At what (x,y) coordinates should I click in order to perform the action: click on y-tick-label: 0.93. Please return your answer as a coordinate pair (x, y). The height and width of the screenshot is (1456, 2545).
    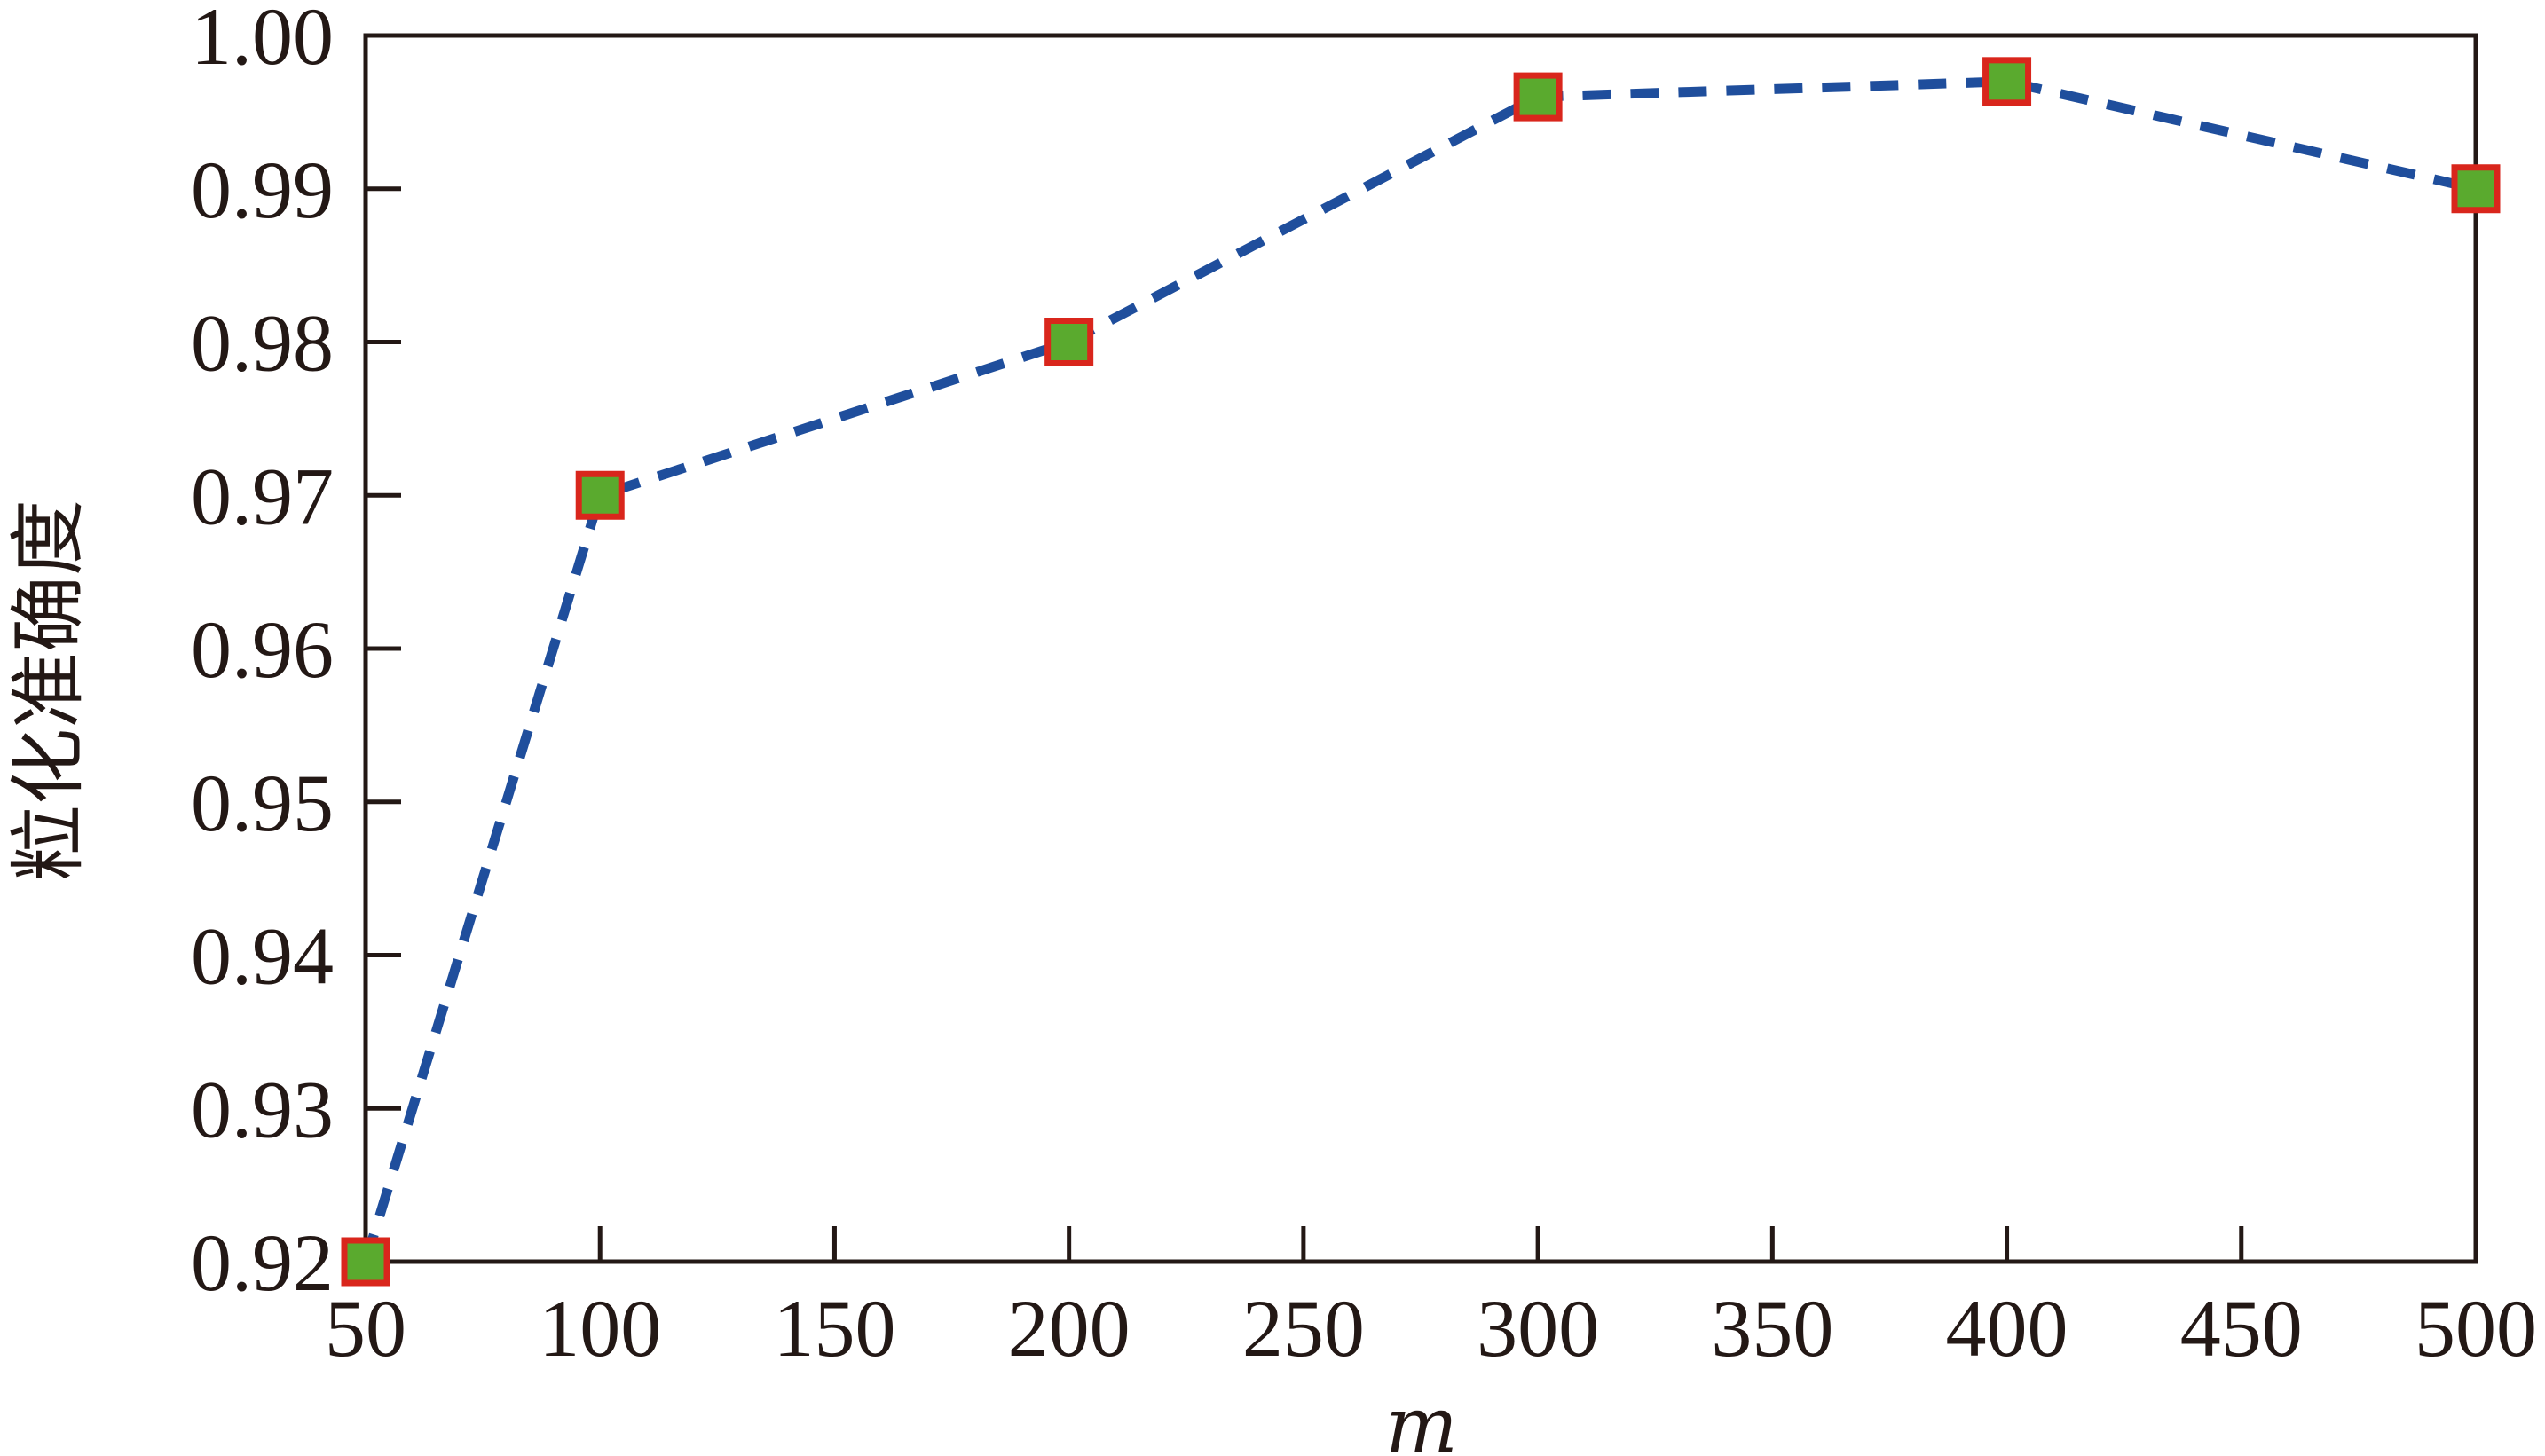
    Looking at the image, I should click on (262, 1109).